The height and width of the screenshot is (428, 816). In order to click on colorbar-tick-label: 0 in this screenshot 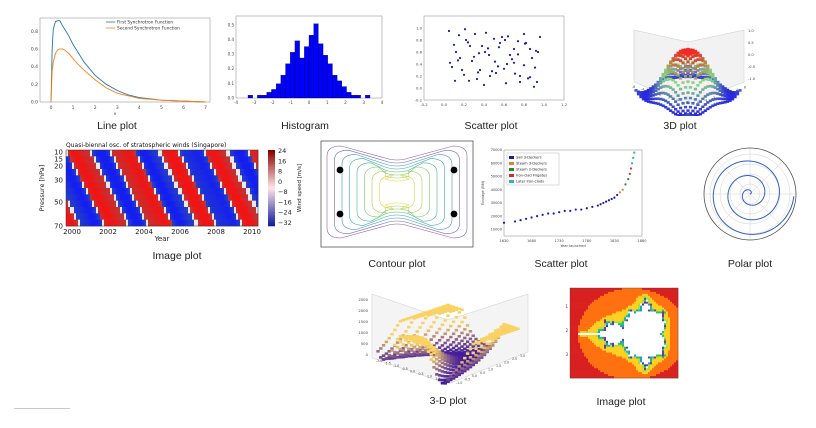, I will do `click(280, 182)`.